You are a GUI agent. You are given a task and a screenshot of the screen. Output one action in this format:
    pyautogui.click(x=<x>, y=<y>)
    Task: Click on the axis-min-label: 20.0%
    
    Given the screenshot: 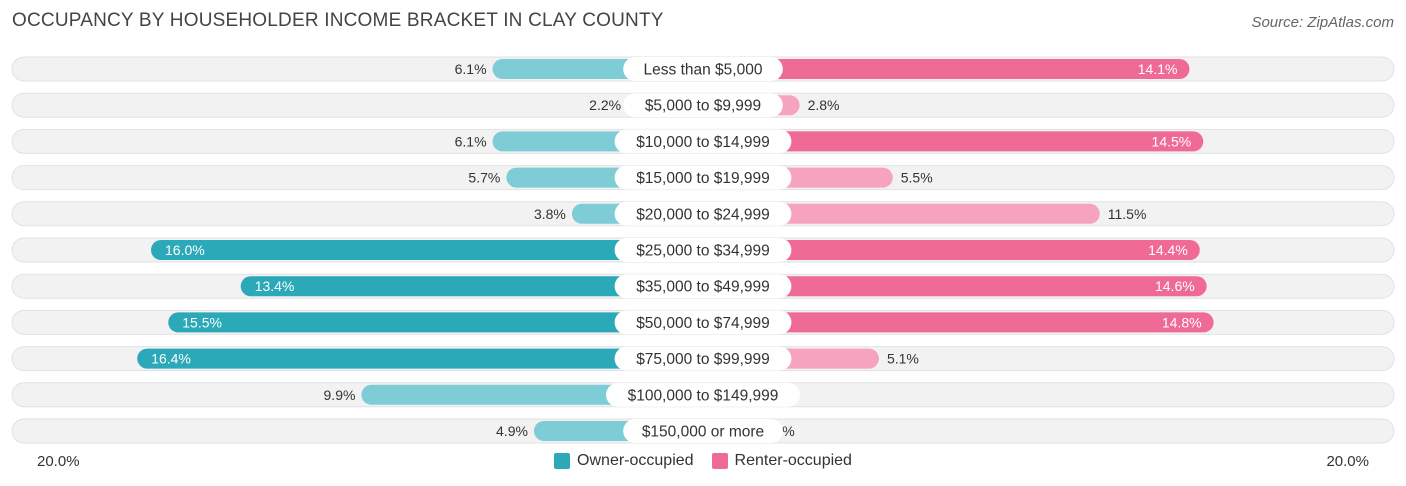 What is the action you would take?
    pyautogui.click(x=58, y=461)
    